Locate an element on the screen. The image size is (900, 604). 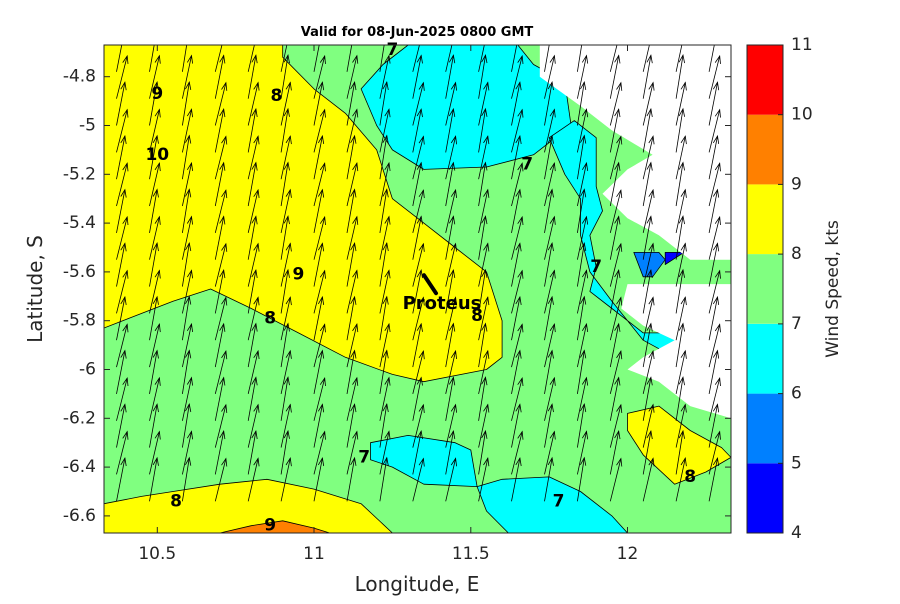
contour-label: 10 is located at coordinates (157, 155).